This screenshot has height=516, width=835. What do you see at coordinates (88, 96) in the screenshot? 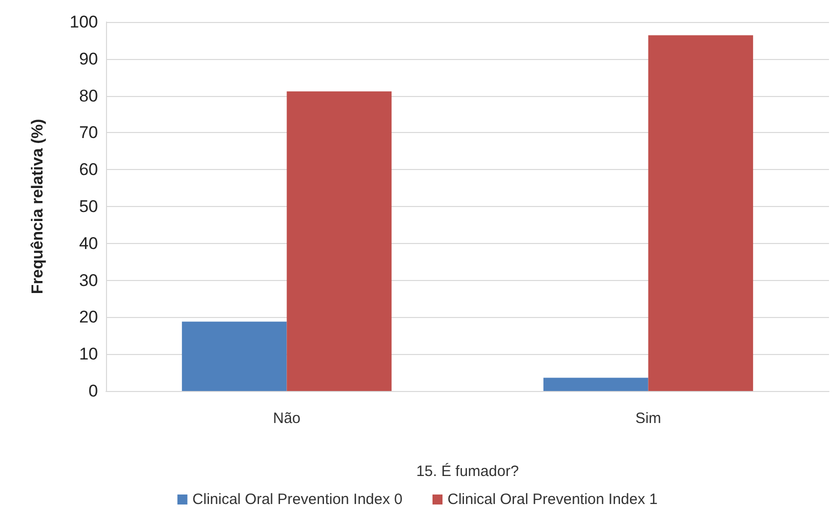
I see `y-tick-label: 80` at bounding box center [88, 96].